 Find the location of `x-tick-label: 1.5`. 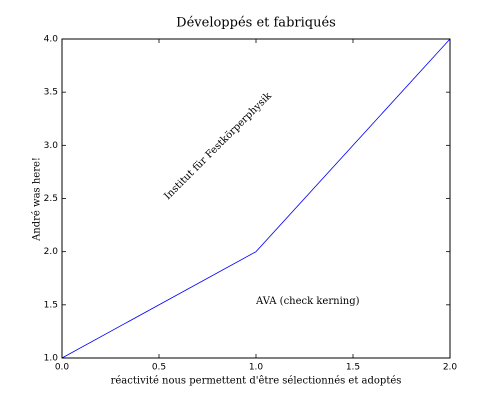

x-tick-label: 1.5 is located at coordinates (353, 368).